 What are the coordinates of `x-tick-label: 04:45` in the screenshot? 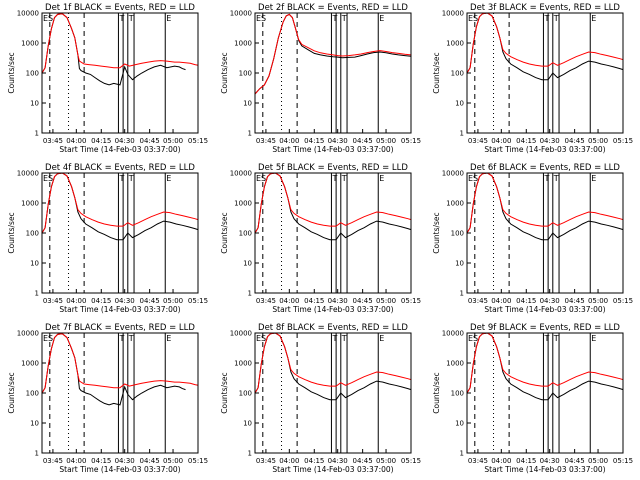 It's located at (150, 301).